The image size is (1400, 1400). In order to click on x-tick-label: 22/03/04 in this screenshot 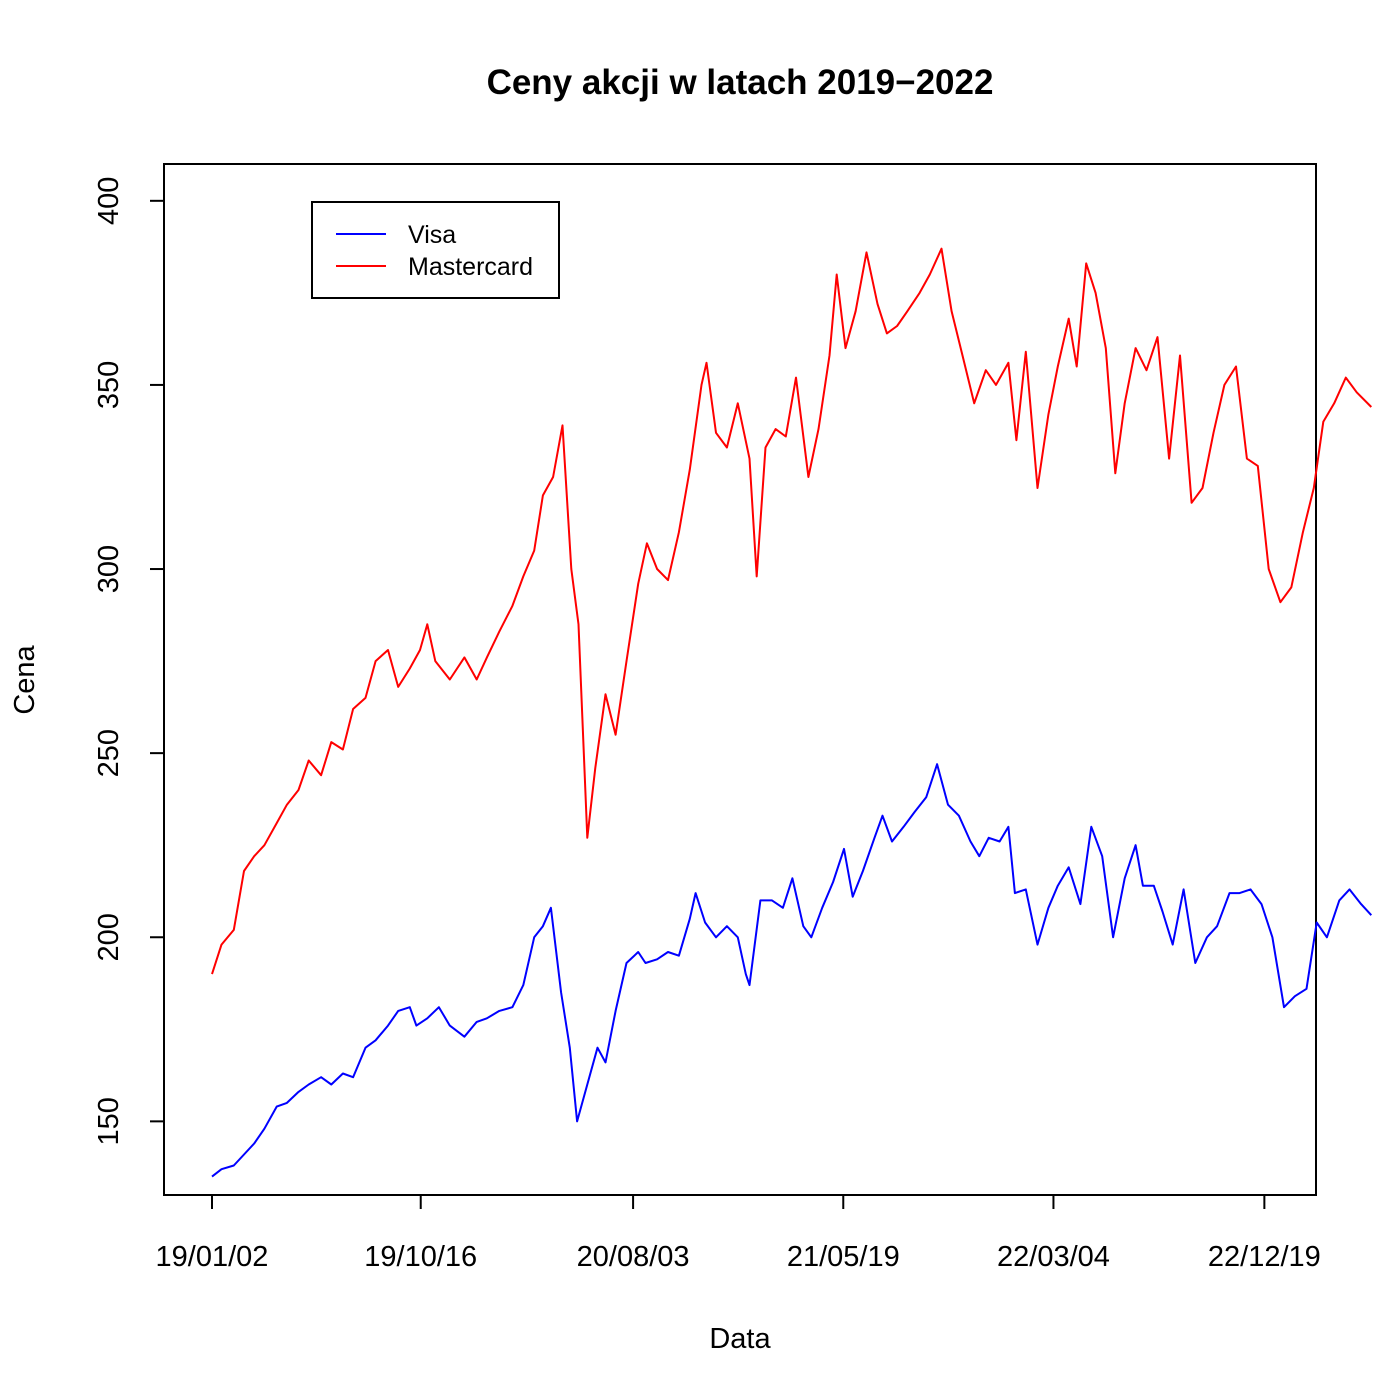, I will do `click(1053, 1257)`.